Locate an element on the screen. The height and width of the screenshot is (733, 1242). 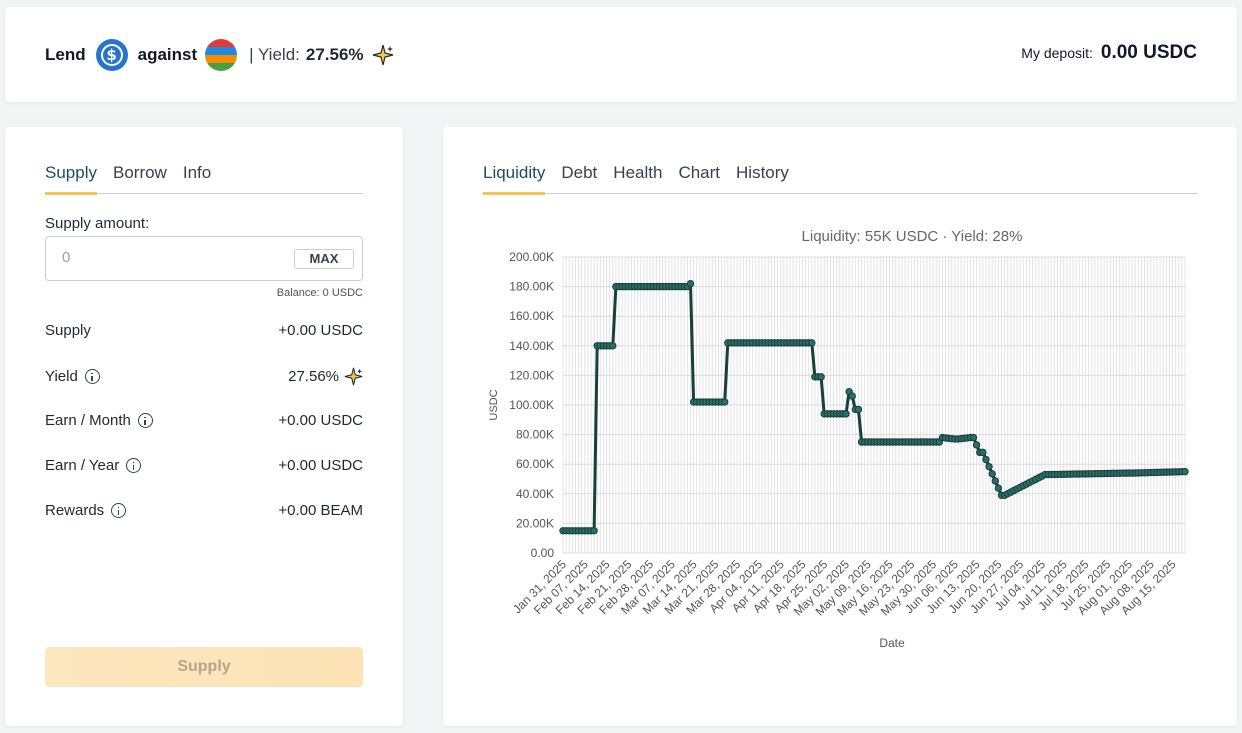
deposit-label: My deposit: is located at coordinates (1057, 53).